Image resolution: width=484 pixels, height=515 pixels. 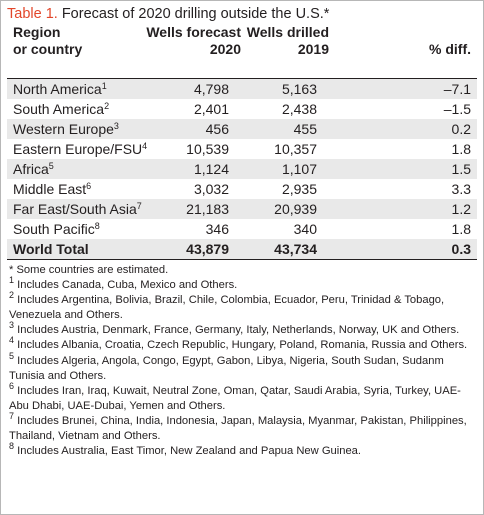 What do you see at coordinates (295, 249) in the screenshot?
I see `total-drilled: 43,734` at bounding box center [295, 249].